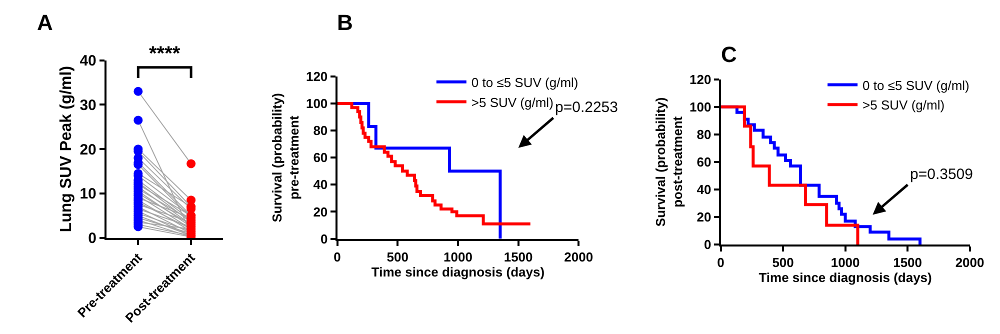 This screenshot has width=1000, height=334. What do you see at coordinates (88, 105) in the screenshot?
I see `y-tick-label: 30` at bounding box center [88, 105].